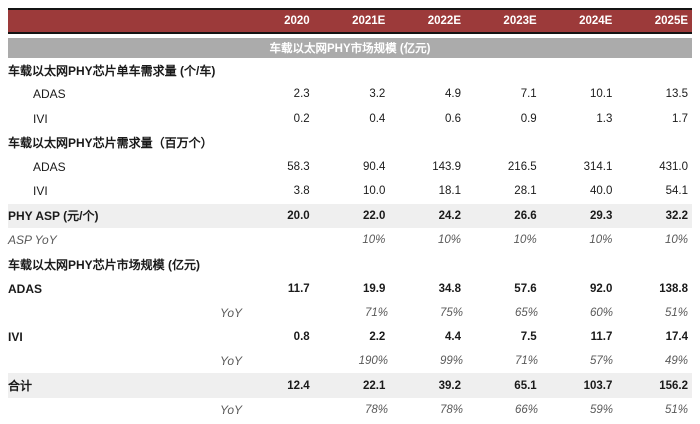 The height and width of the screenshot is (424, 700). Describe the element at coordinates (350, 385) in the screenshot. I see `table-row: 合计 12.4 22.1 39.2 65.1 103.7 156.2` at that location.